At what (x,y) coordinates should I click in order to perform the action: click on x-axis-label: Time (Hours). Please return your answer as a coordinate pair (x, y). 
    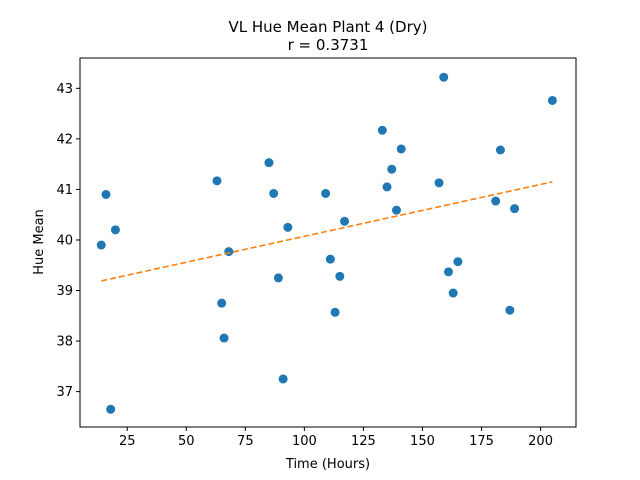
    Looking at the image, I should click on (327, 464).